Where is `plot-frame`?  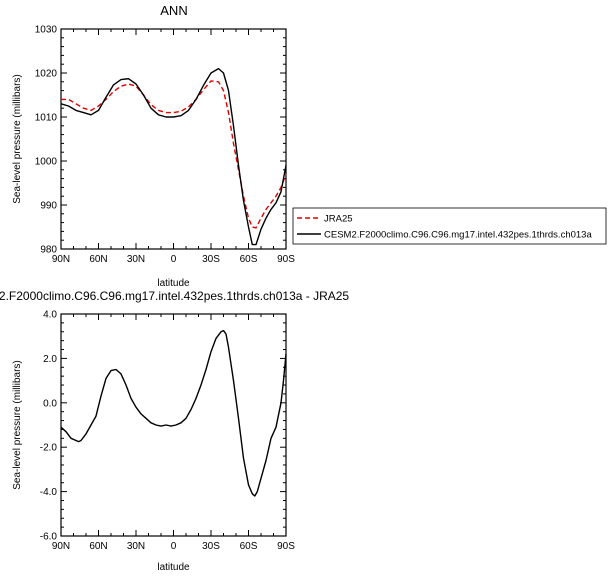
plot-frame is located at coordinates (173, 139).